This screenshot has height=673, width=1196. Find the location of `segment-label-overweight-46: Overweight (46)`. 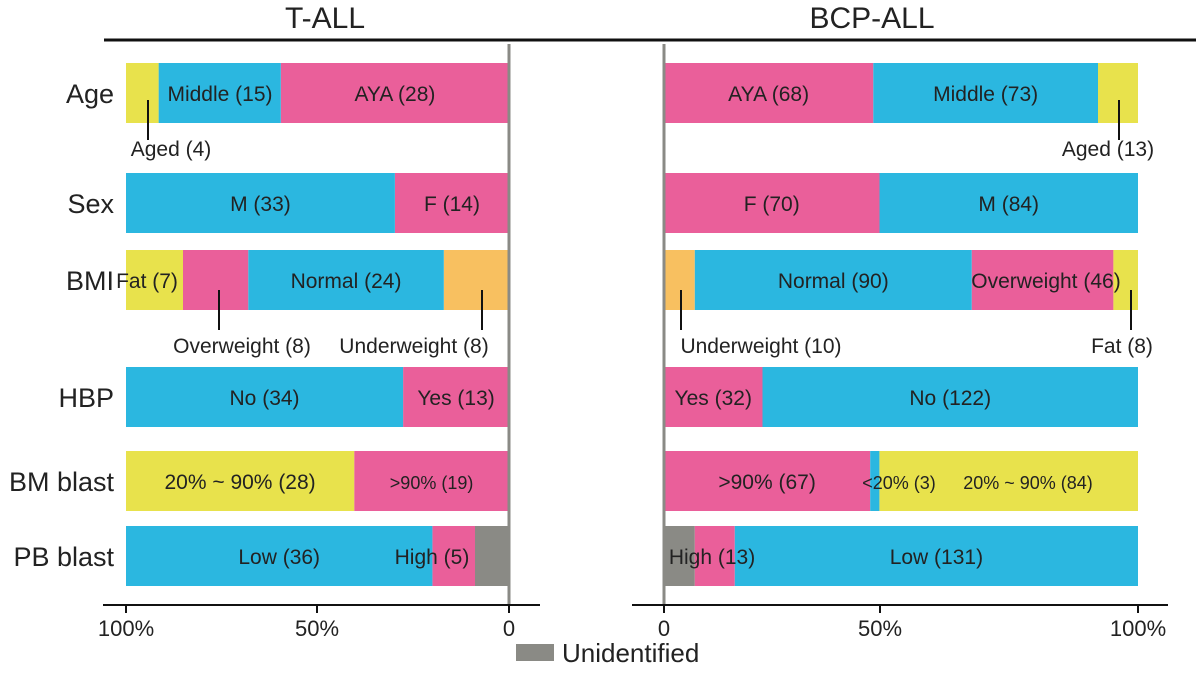

segment-label-overweight-46: Overweight (46) is located at coordinates (1045, 281).